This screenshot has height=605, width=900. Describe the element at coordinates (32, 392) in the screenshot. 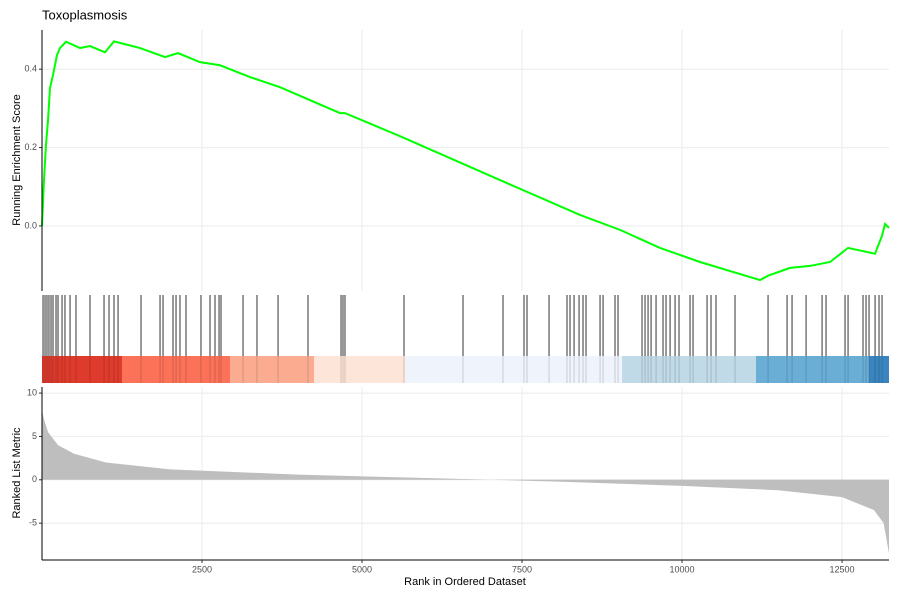

I see `y-tick-label: 10` at that location.